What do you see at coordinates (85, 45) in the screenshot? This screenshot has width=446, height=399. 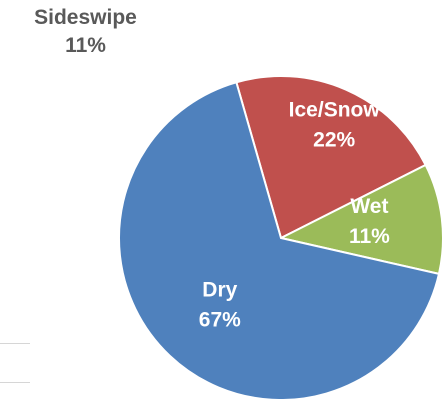 I see `outside-label-pct: 11%` at bounding box center [85, 45].